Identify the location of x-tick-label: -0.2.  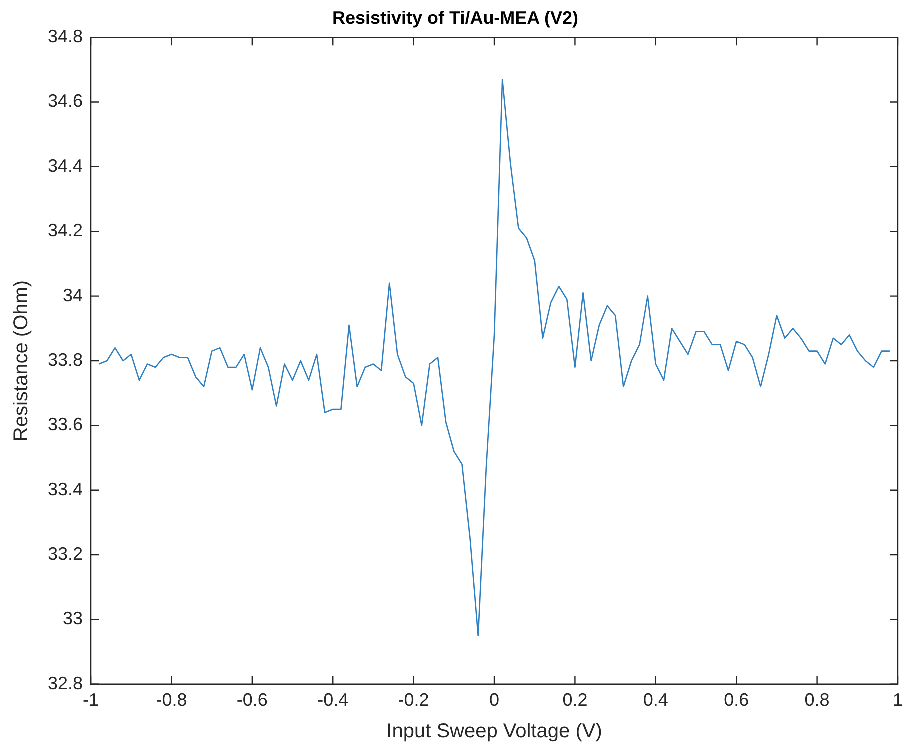
(414, 700).